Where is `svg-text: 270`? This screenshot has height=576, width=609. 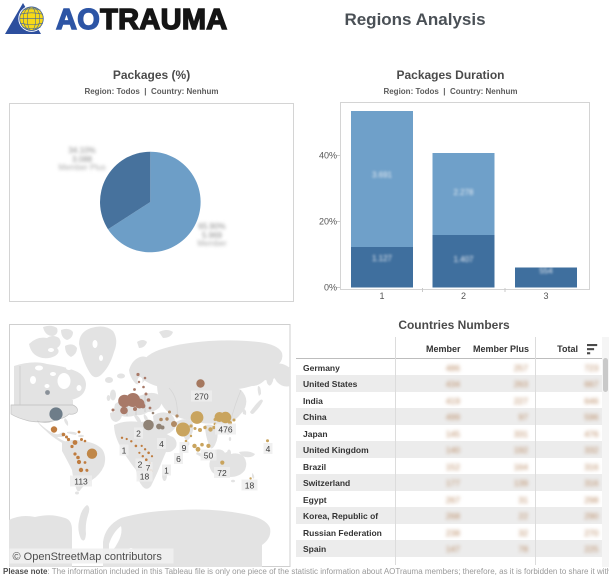
svg-text: 270 is located at coordinates (201, 397).